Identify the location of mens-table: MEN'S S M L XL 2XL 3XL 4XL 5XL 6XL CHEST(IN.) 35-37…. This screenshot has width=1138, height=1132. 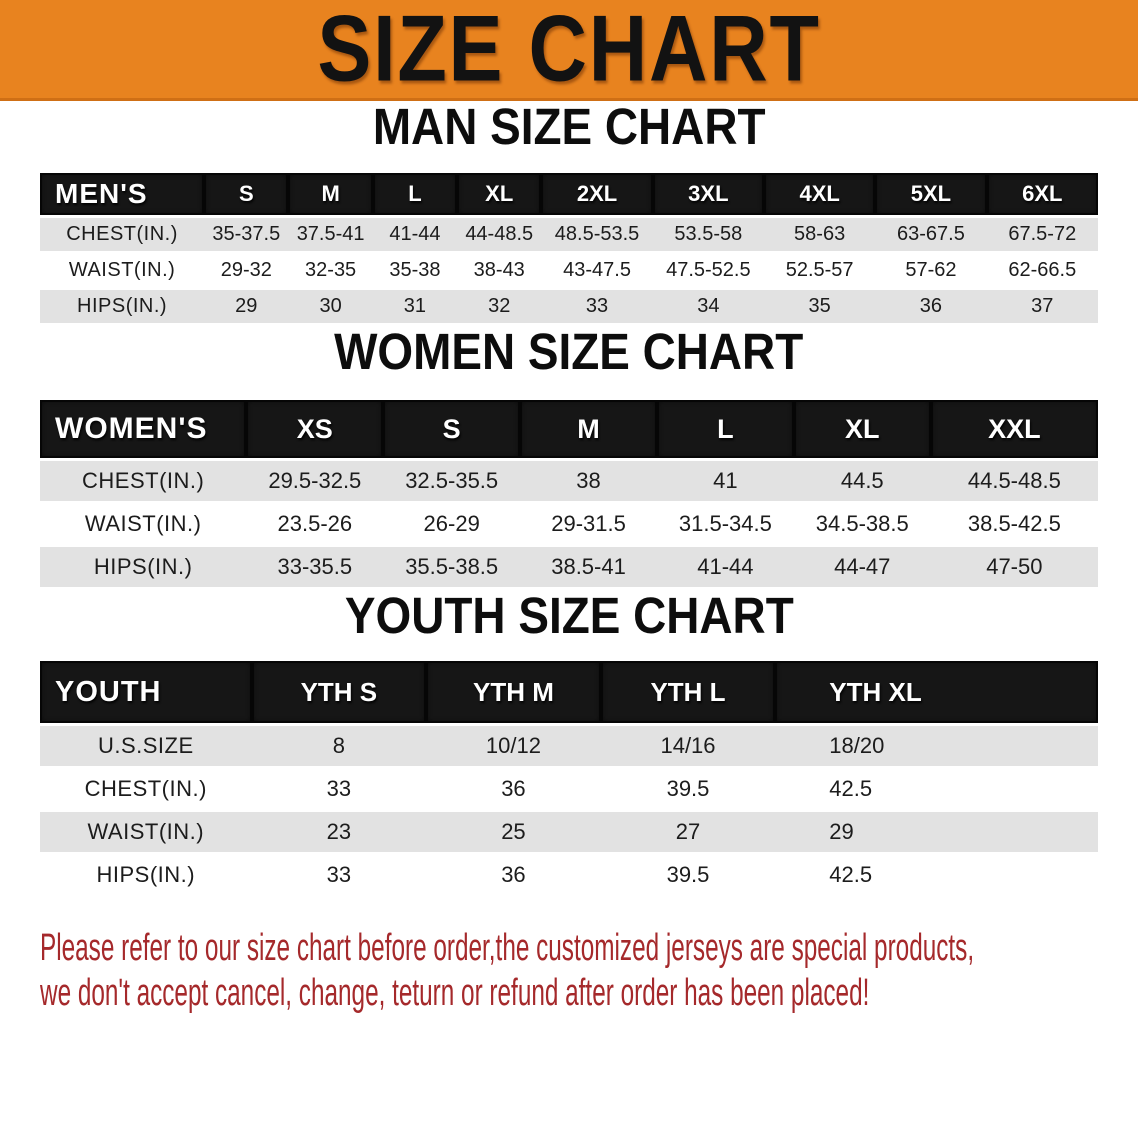
(569, 248).